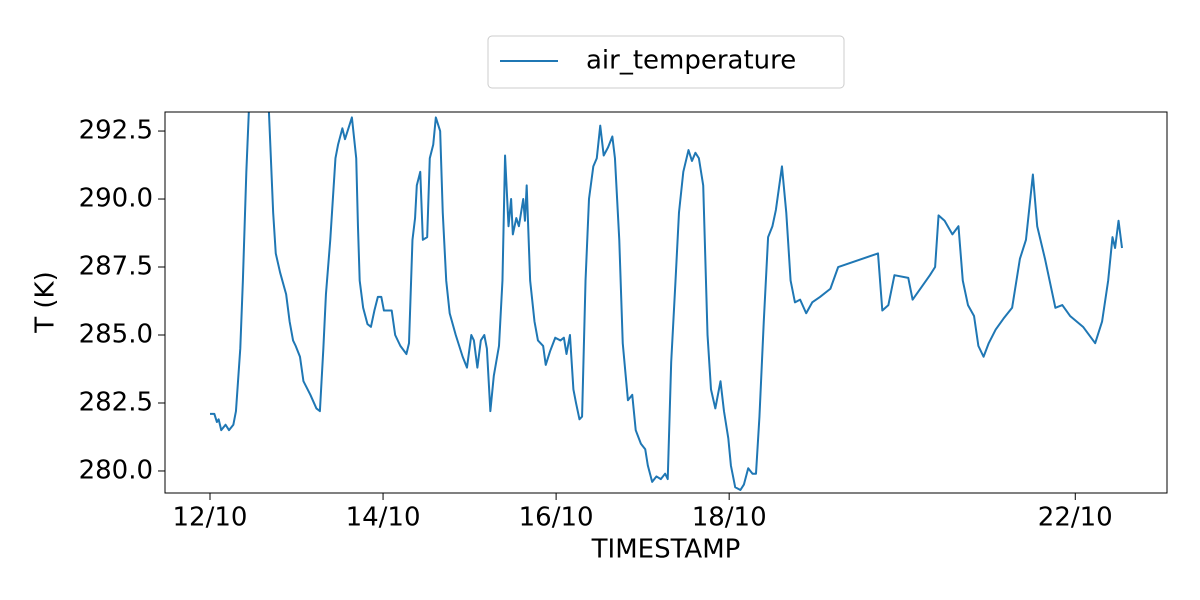  What do you see at coordinates (691, 61) in the screenshot?
I see `legend-label: air_temperature` at bounding box center [691, 61].